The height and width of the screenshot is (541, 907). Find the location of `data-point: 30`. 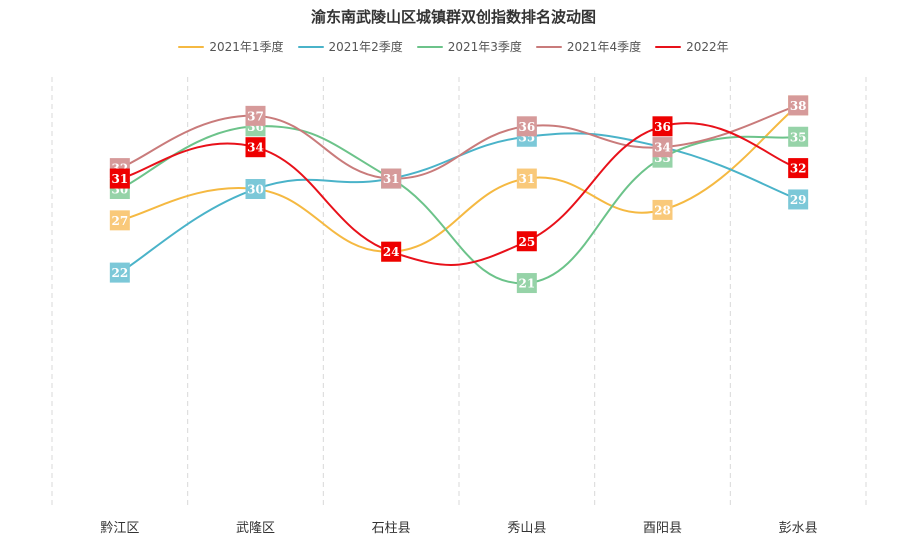

data-point: 30 is located at coordinates (255, 189).